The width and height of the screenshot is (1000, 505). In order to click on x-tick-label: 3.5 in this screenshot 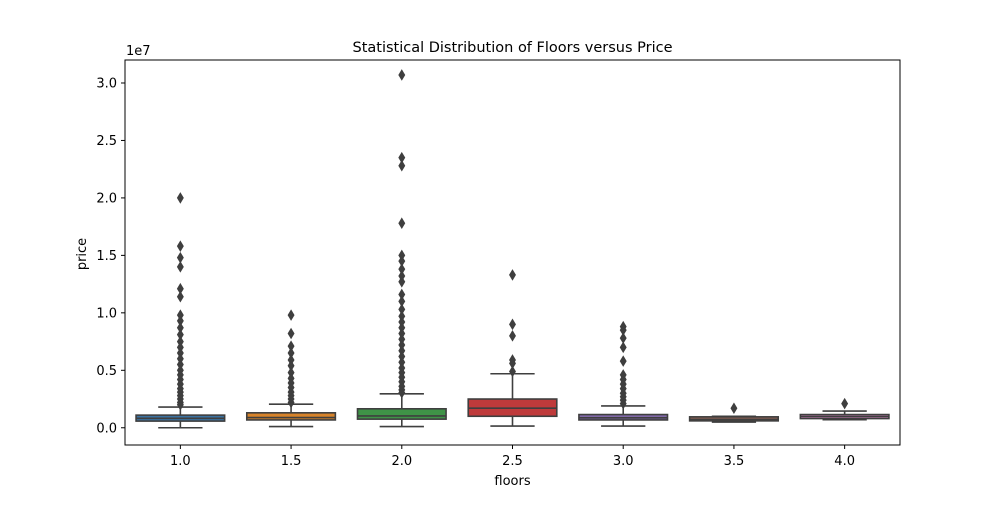, I will do `click(734, 461)`.